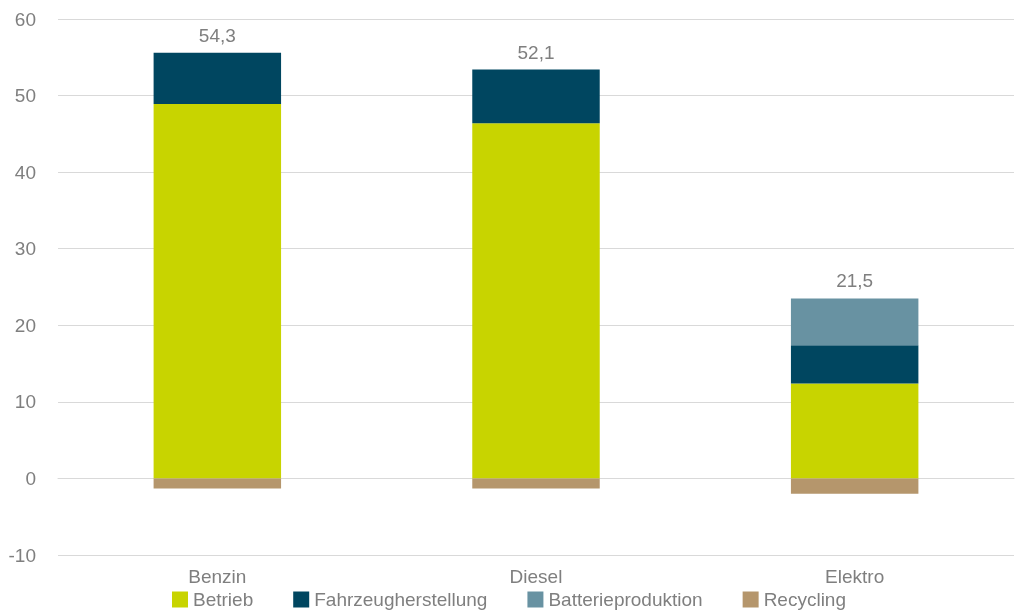 The height and width of the screenshot is (614, 1018). I want to click on y-tick-label: 60, so click(25, 19).